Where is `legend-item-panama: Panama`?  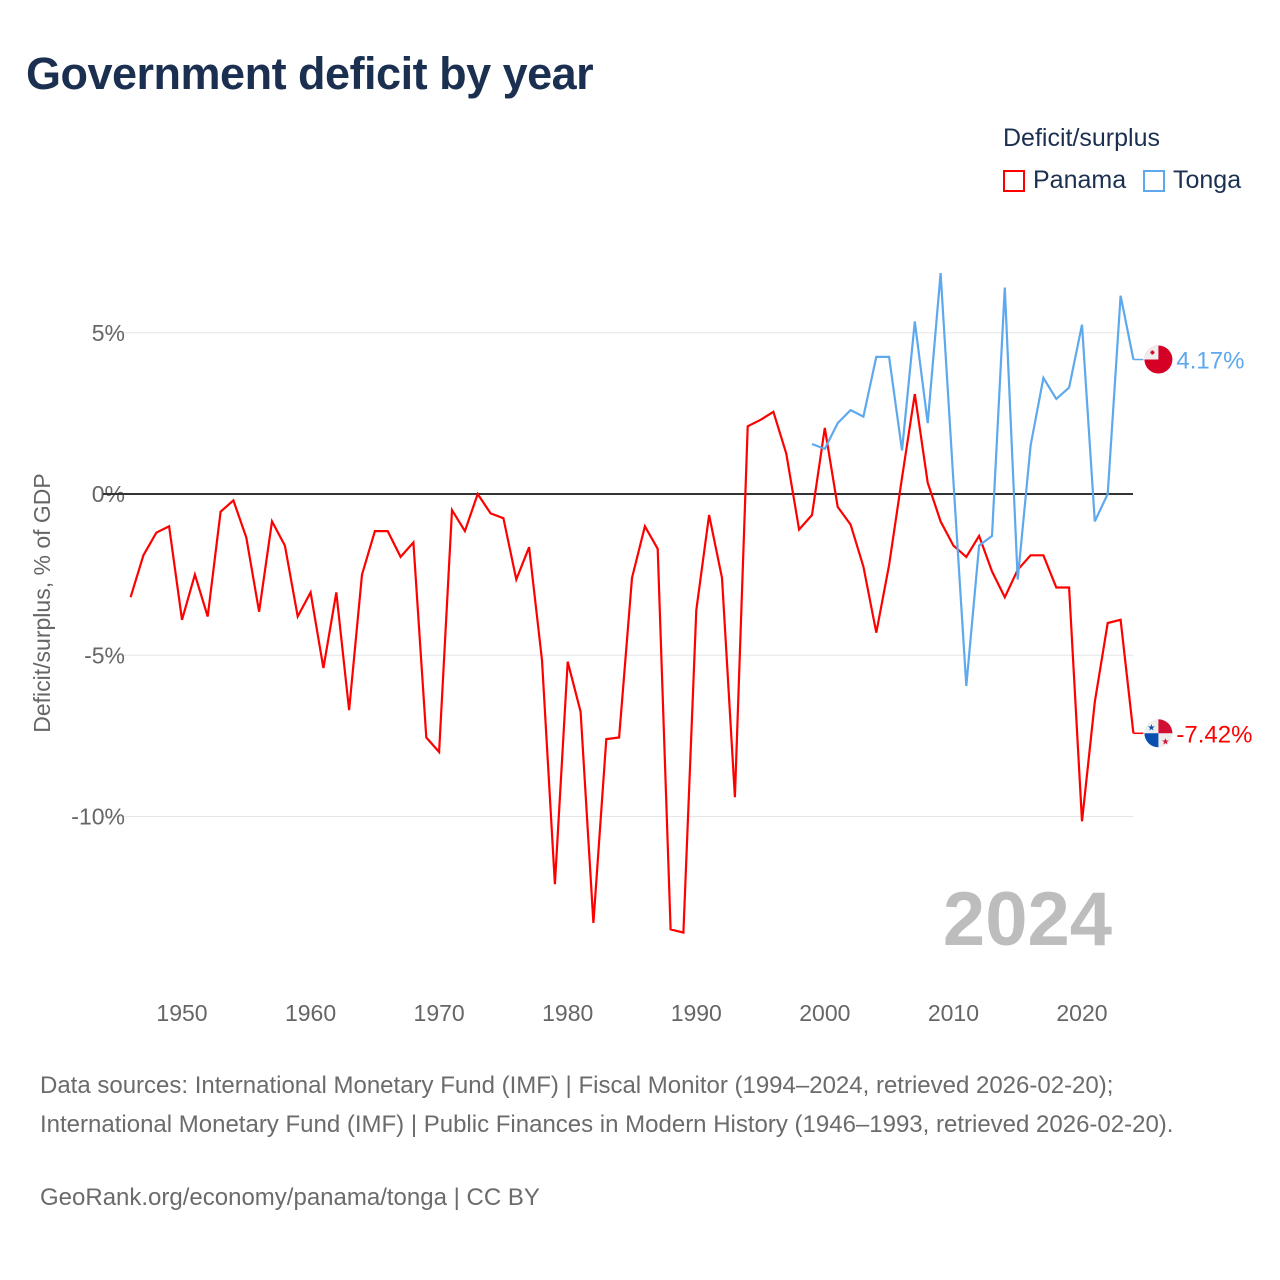
legend-item-panama: Panama is located at coordinates (1064, 180).